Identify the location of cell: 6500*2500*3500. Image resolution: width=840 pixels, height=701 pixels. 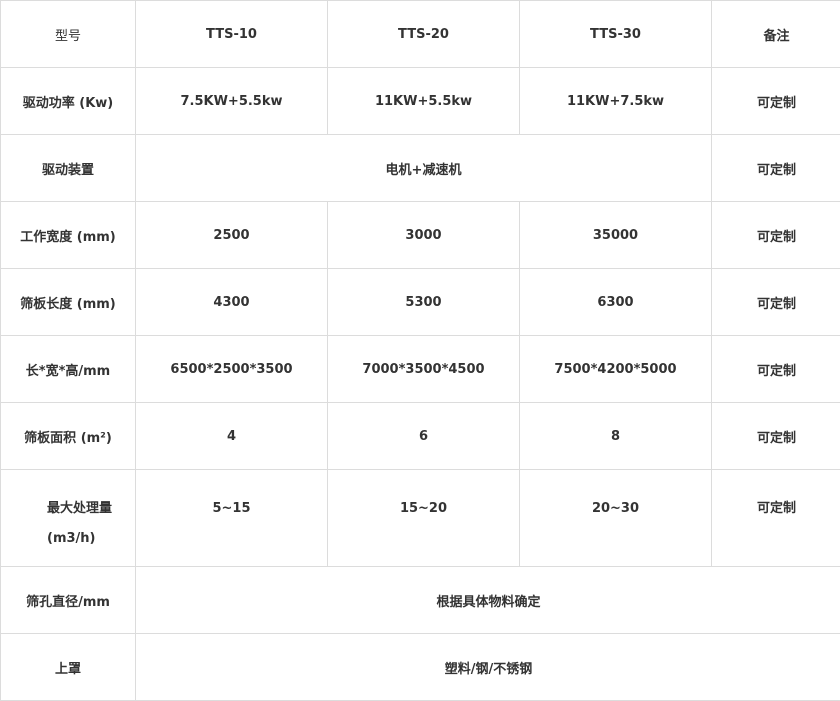
(231, 369).